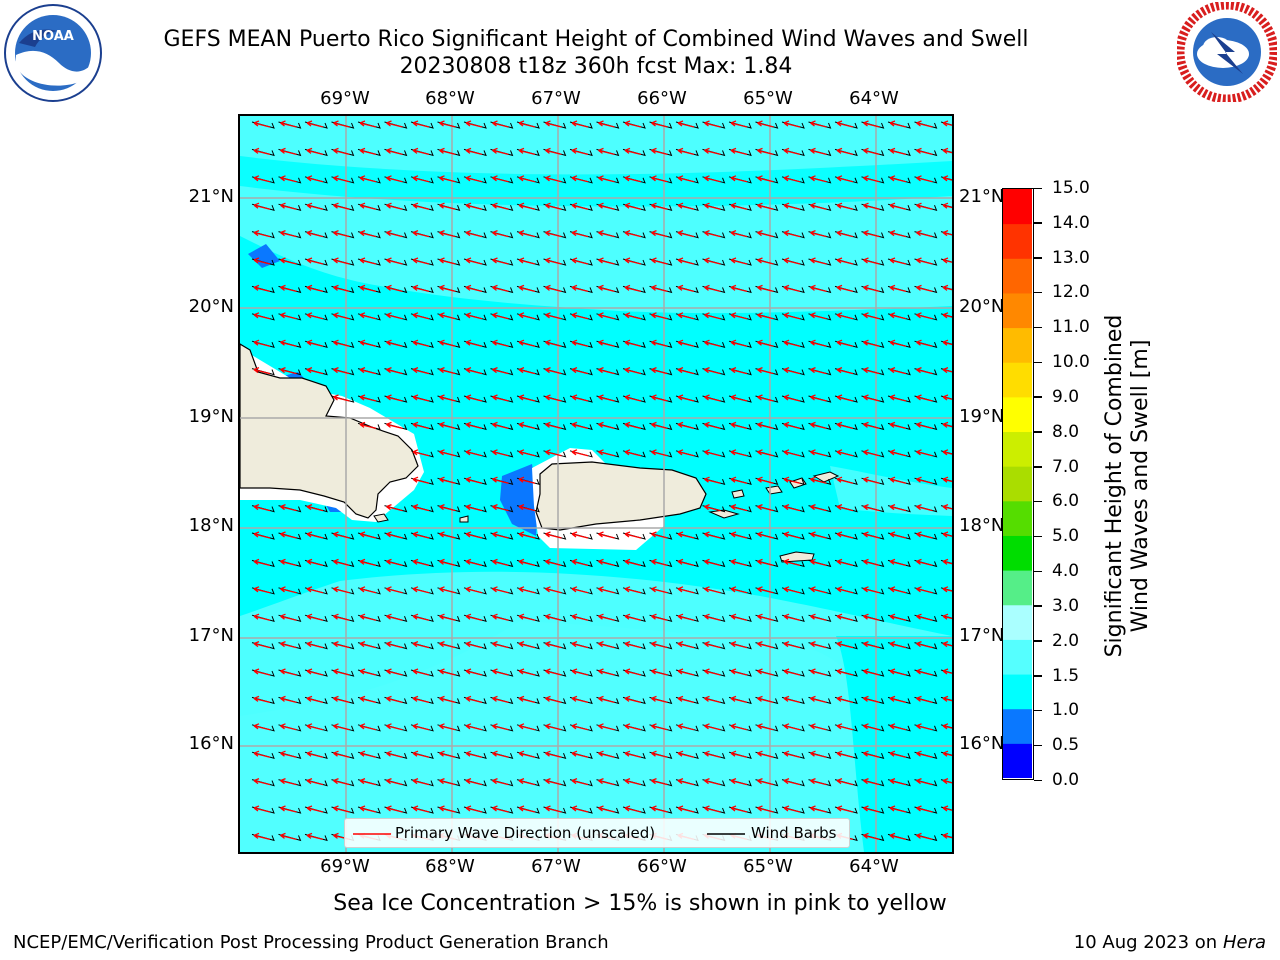 This screenshot has height=960, width=1280. Describe the element at coordinates (329, 431) in the screenshot. I see `hispaniola-land` at that location.